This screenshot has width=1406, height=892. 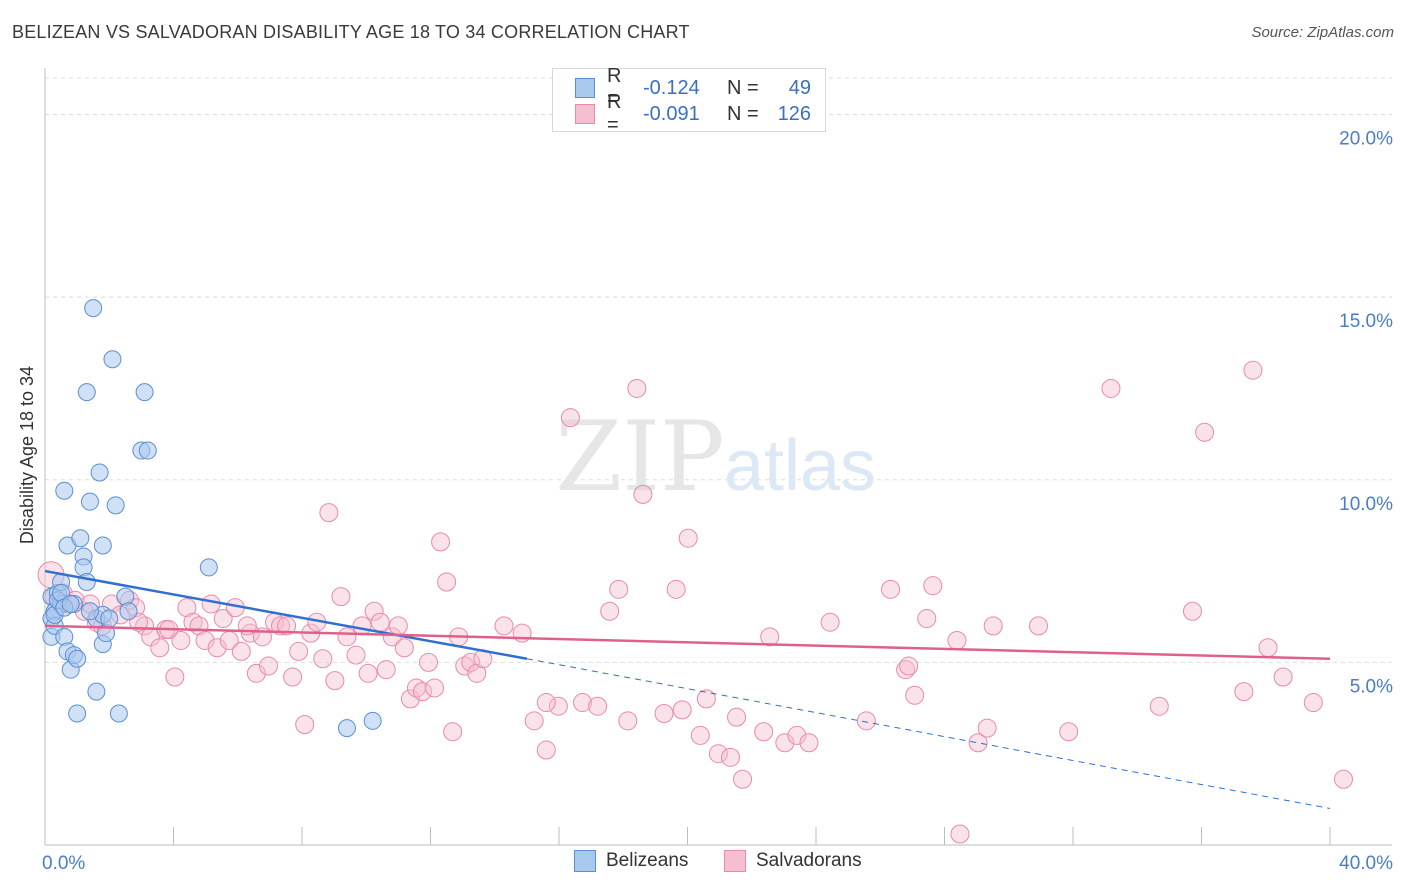 I want to click on belizean-legend-swatch, so click(x=585, y=861).